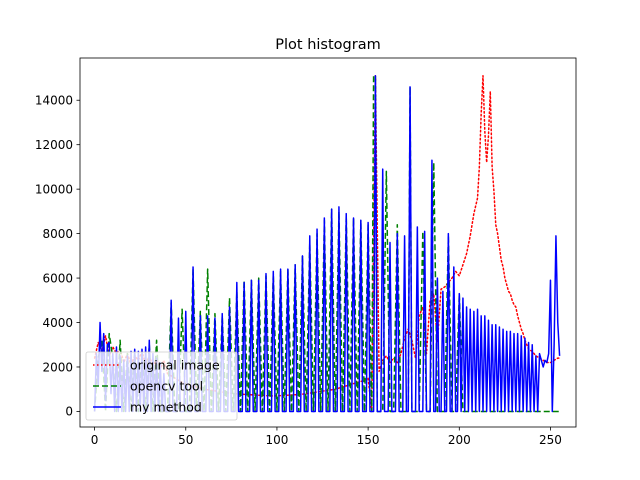 This screenshot has width=640, height=480. Describe the element at coordinates (69, 412) in the screenshot. I see `y-tick-label: 0` at that location.